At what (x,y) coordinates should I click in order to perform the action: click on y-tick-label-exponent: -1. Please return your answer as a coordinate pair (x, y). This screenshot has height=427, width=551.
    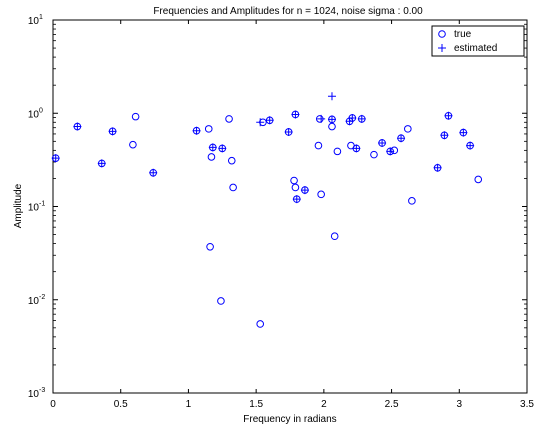
    Looking at the image, I should click on (42, 204).